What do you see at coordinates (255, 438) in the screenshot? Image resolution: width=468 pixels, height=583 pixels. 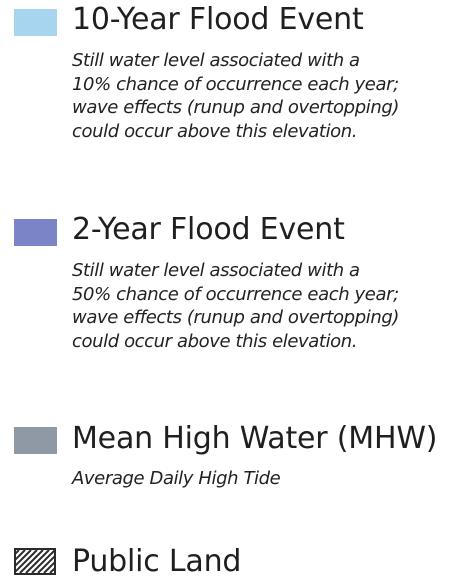 I see `legend-title-mean-high-water: Mean High Water (MHW)` at bounding box center [255, 438].